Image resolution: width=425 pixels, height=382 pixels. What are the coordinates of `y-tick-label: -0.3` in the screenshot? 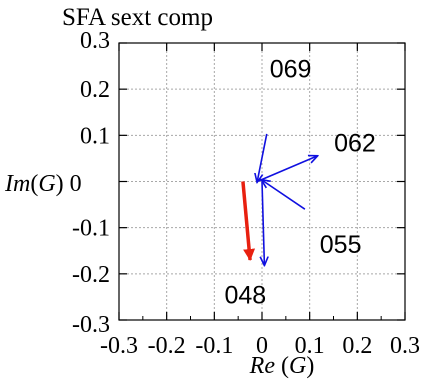 It's located at (91, 325).